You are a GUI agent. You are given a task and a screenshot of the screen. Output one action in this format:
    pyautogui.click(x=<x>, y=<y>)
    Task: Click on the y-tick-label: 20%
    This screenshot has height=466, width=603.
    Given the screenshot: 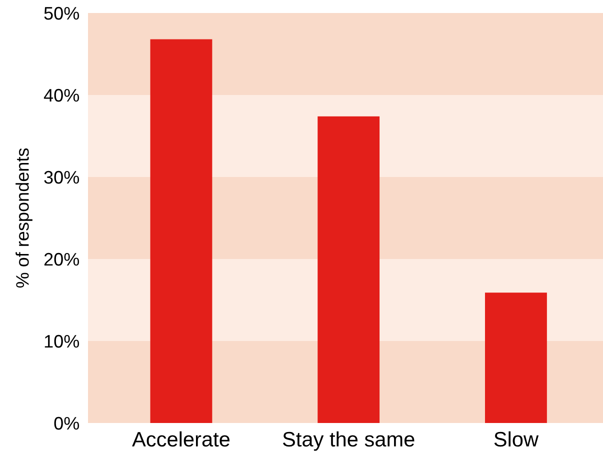 What is the action you would take?
    pyautogui.click(x=62, y=259)
    